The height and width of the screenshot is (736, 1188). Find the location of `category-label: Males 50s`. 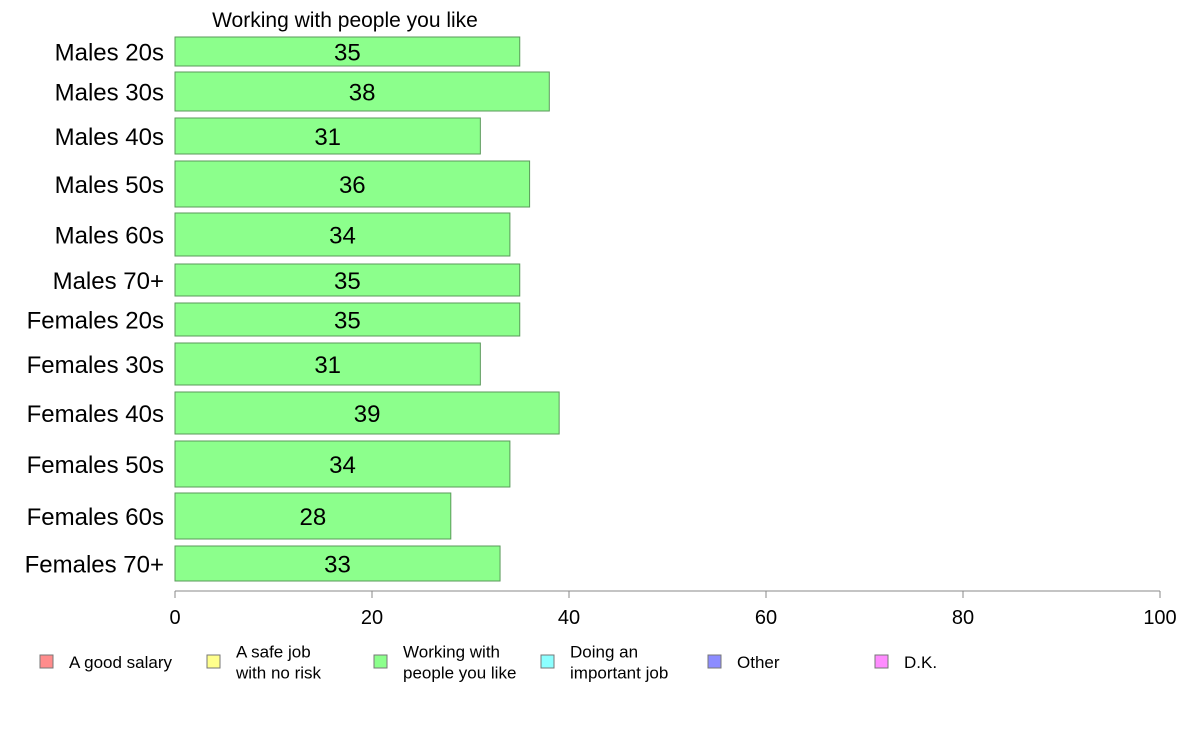

category-label: Males 50s is located at coordinates (109, 185).